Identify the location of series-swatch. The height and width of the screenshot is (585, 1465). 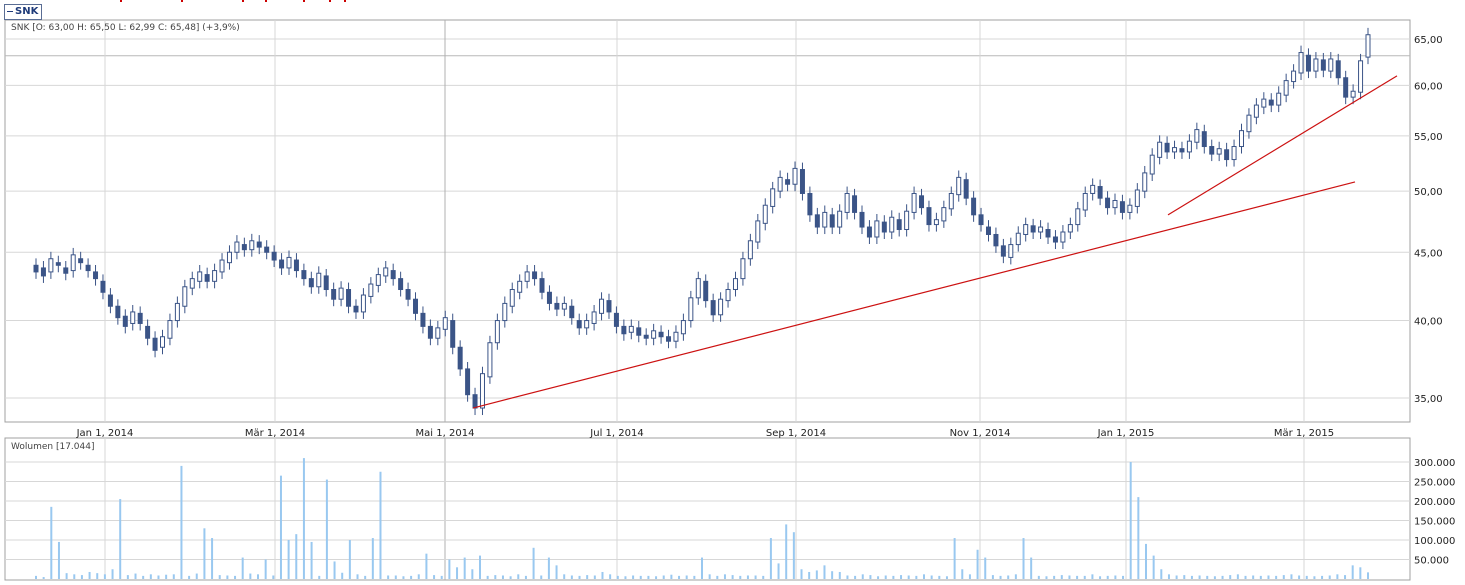
(10, 11).